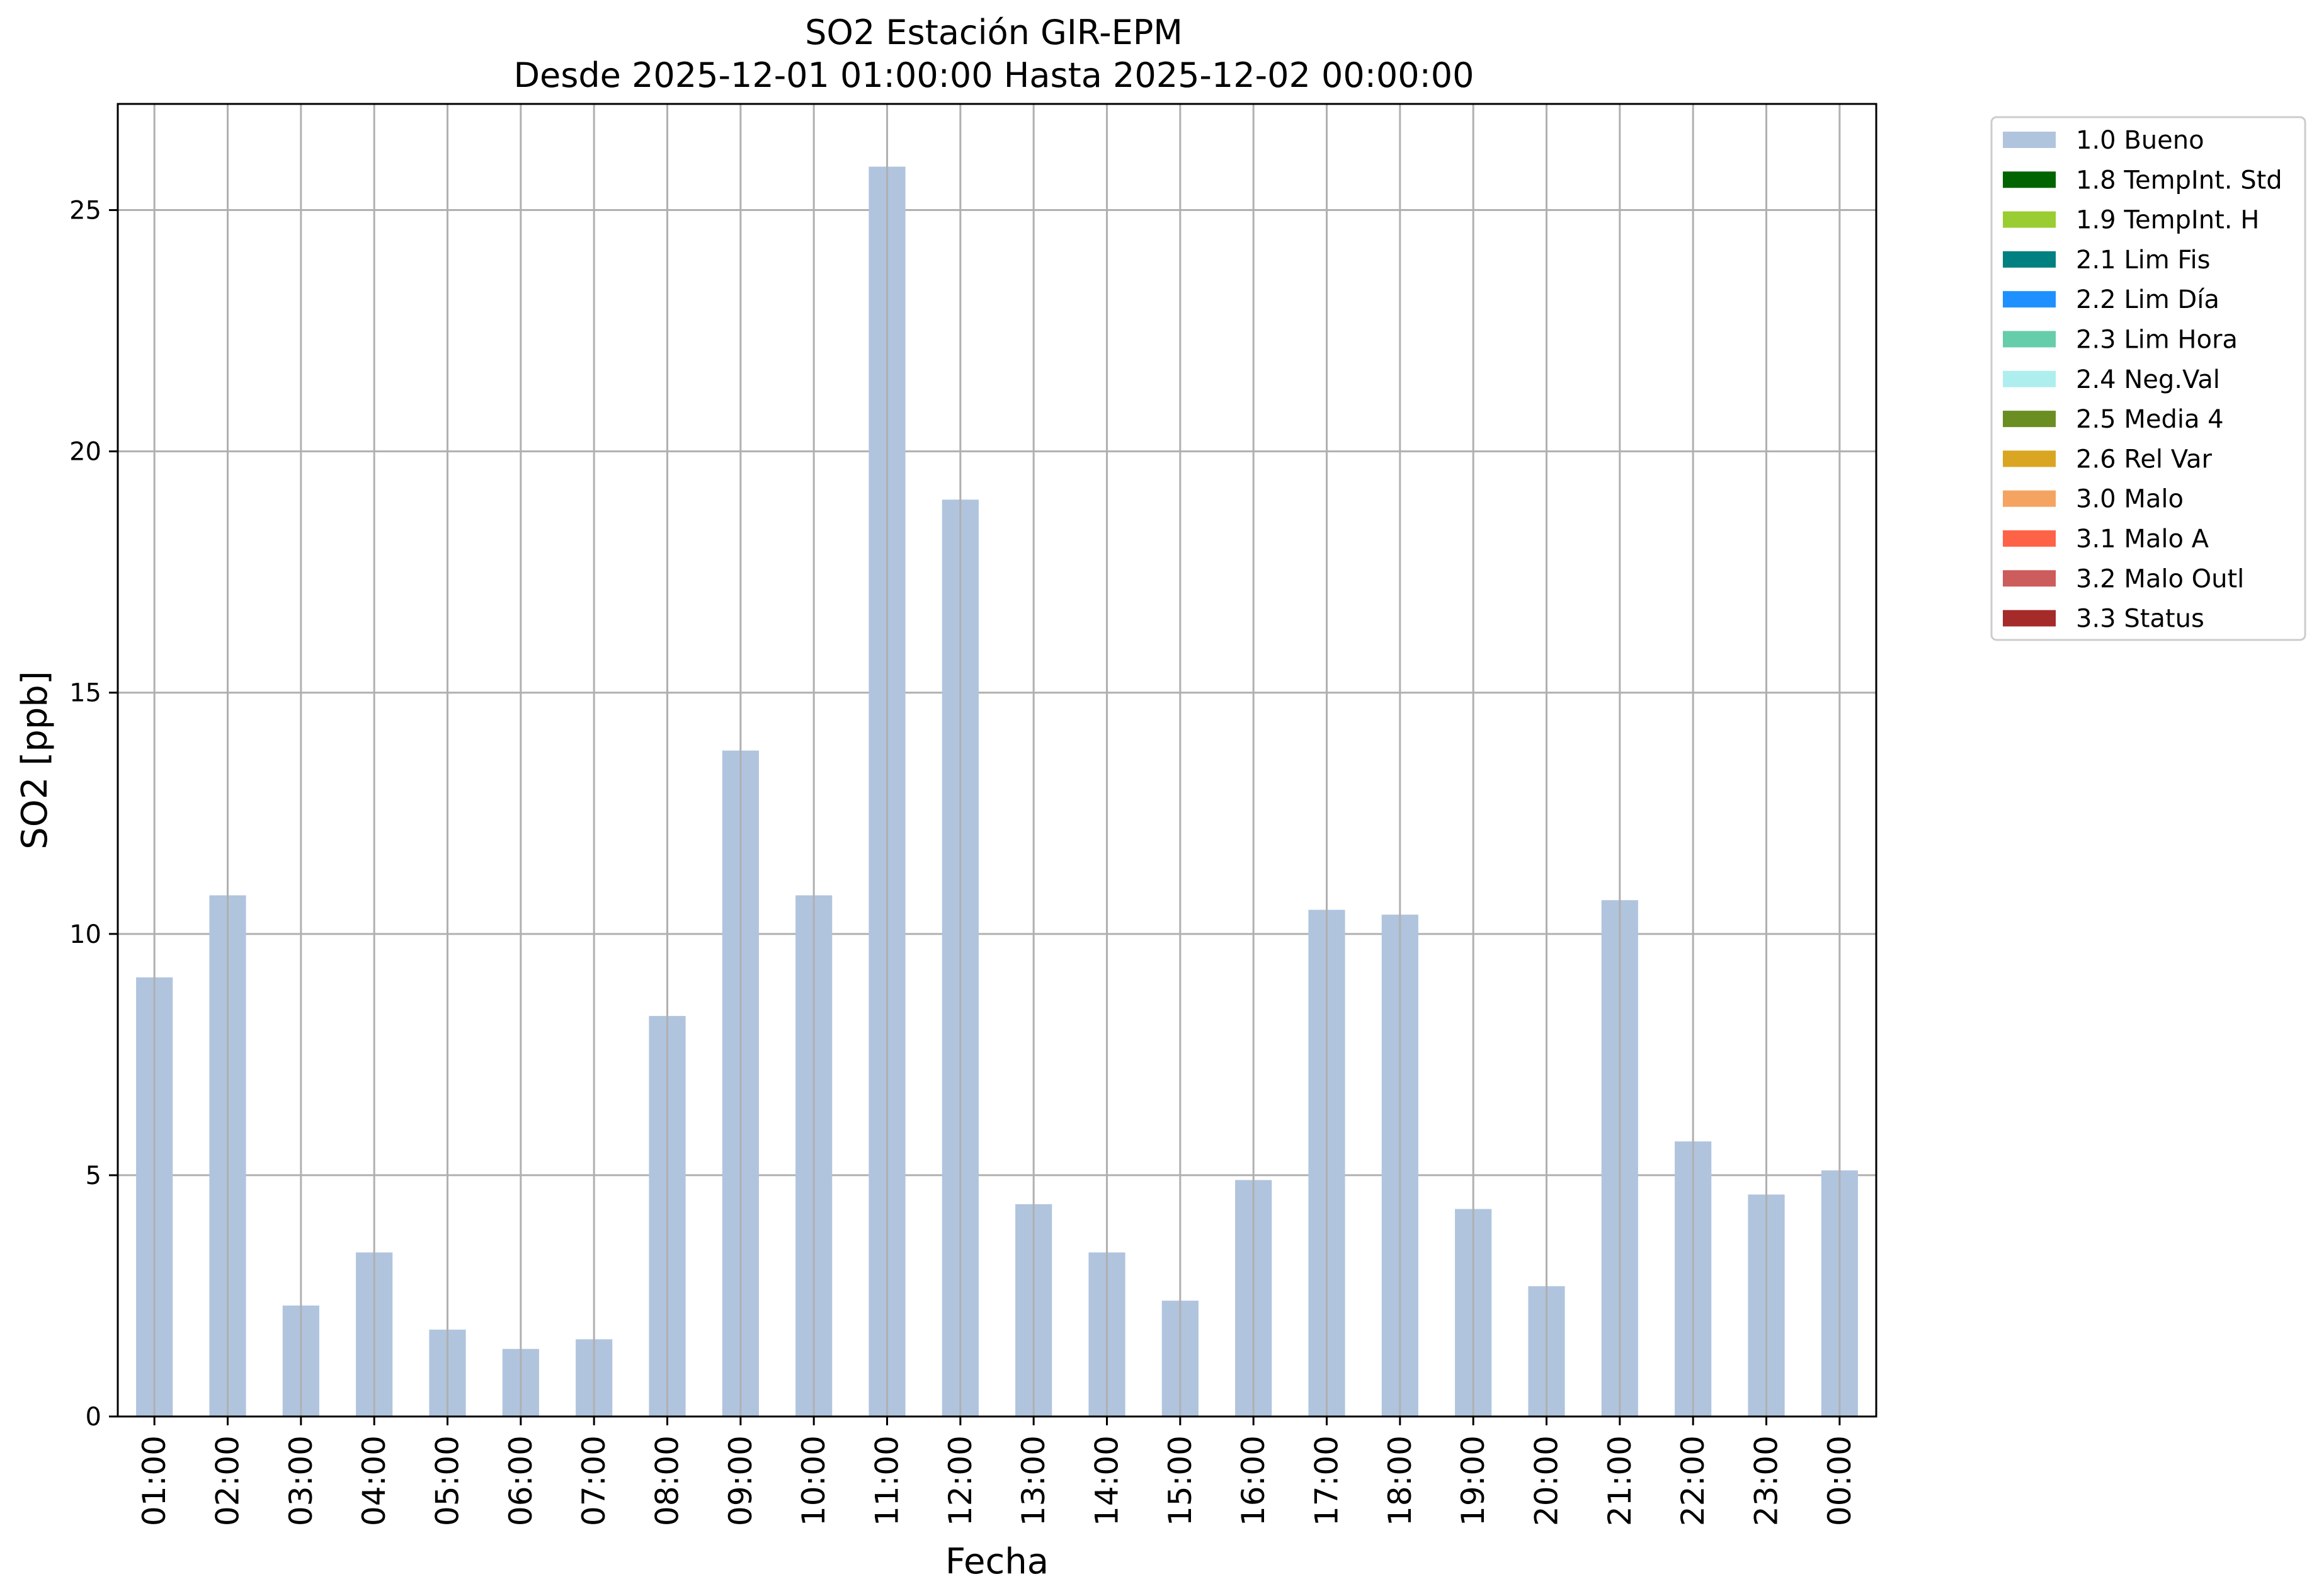 The image size is (2319, 1596). What do you see at coordinates (2140, 140) in the screenshot?
I see `legend-label: 1.0 Bueno` at bounding box center [2140, 140].